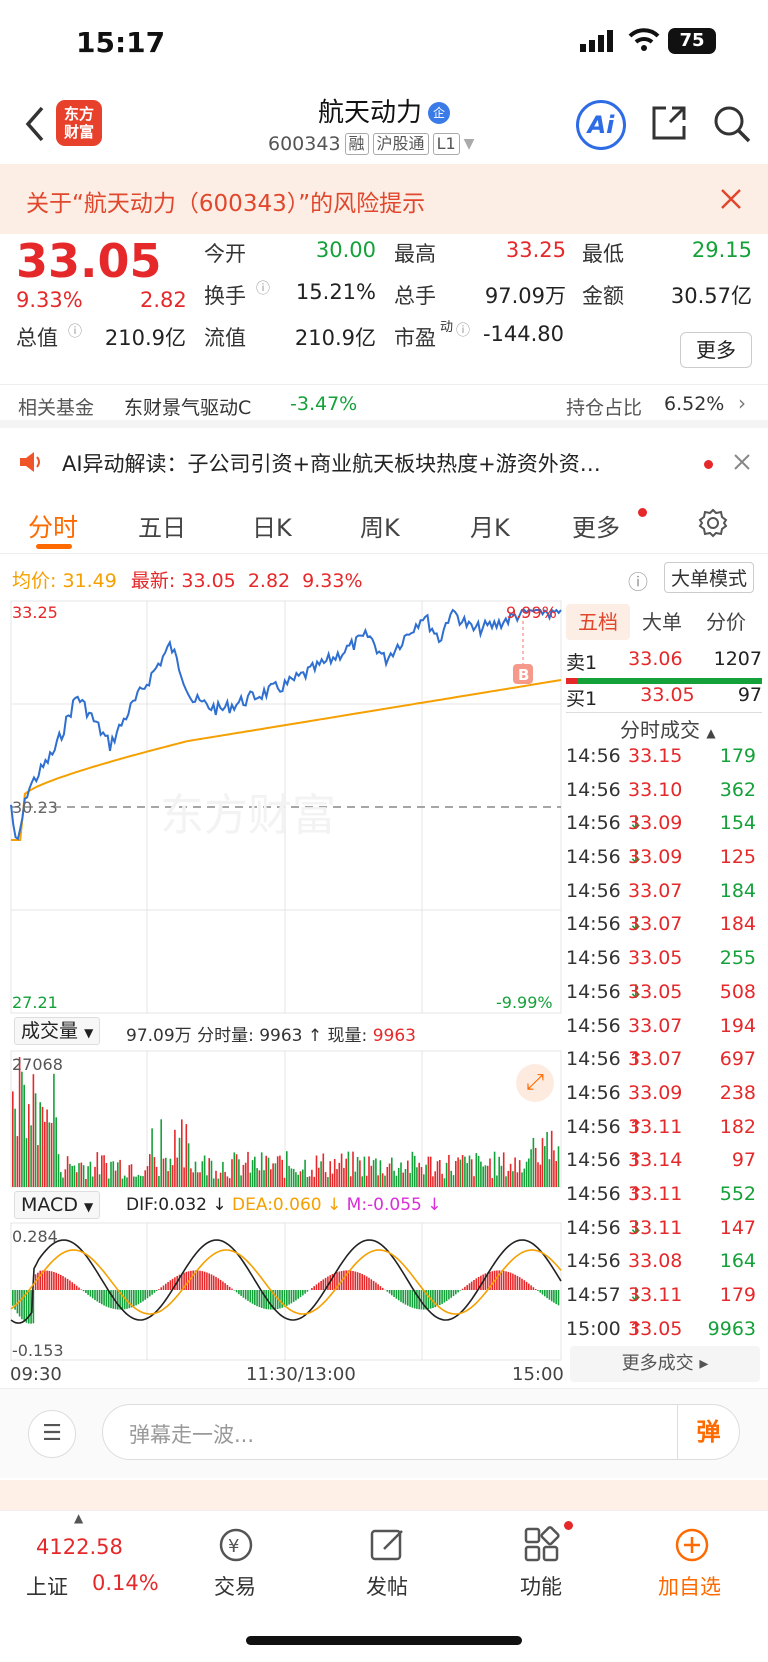 The width and height of the screenshot is (768, 1662). Describe the element at coordinates (490, 528) in the screenshot. I see `tab-month-k: 月K` at that location.